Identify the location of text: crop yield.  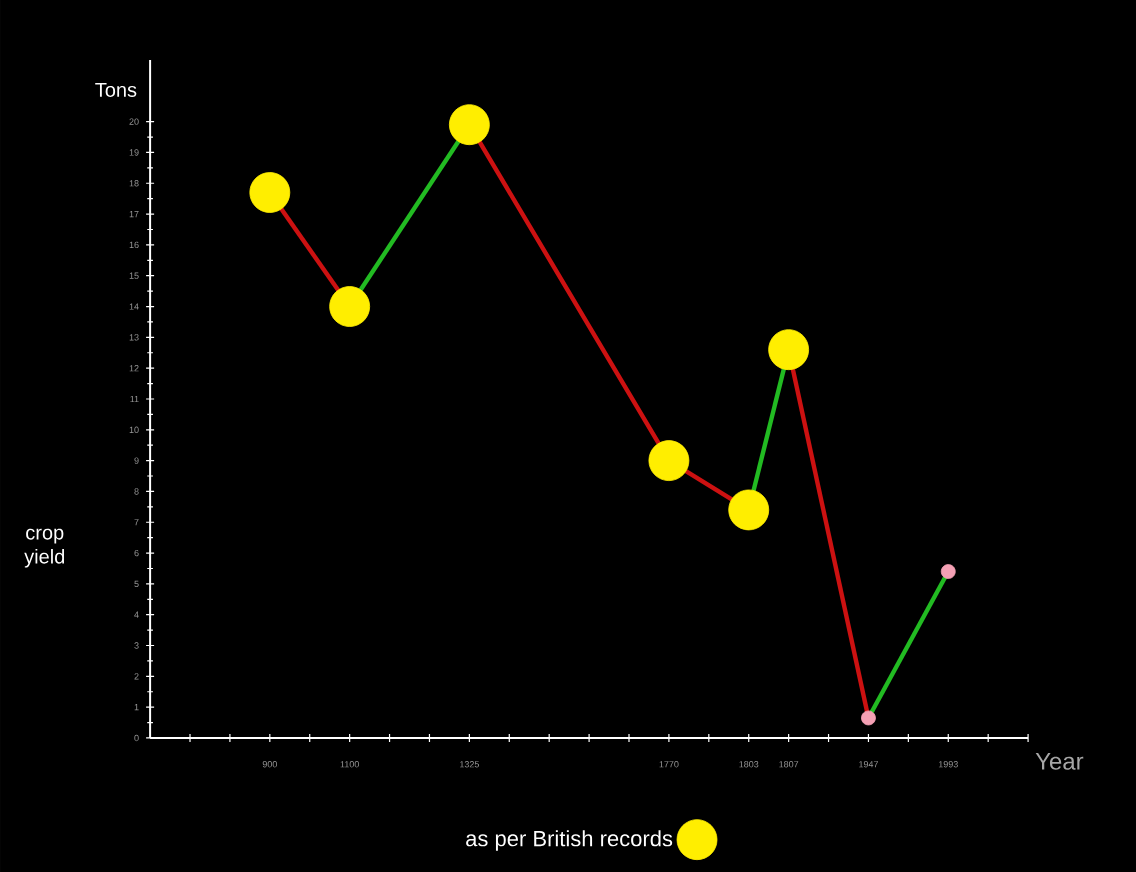
(44, 548).